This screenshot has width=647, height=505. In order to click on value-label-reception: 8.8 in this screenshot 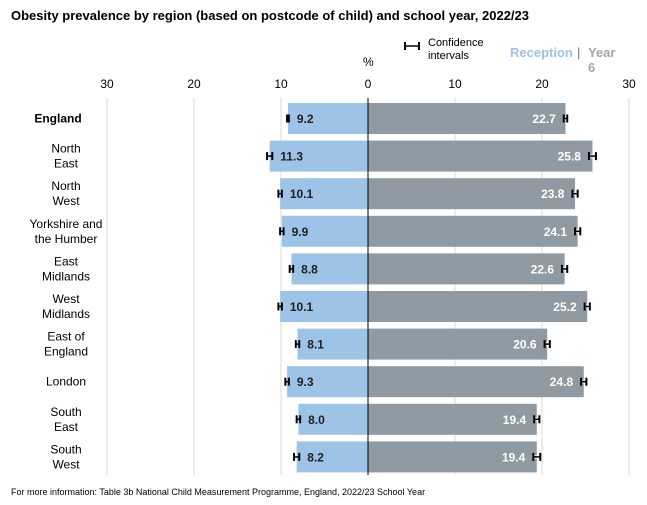, I will do `click(309, 269)`.